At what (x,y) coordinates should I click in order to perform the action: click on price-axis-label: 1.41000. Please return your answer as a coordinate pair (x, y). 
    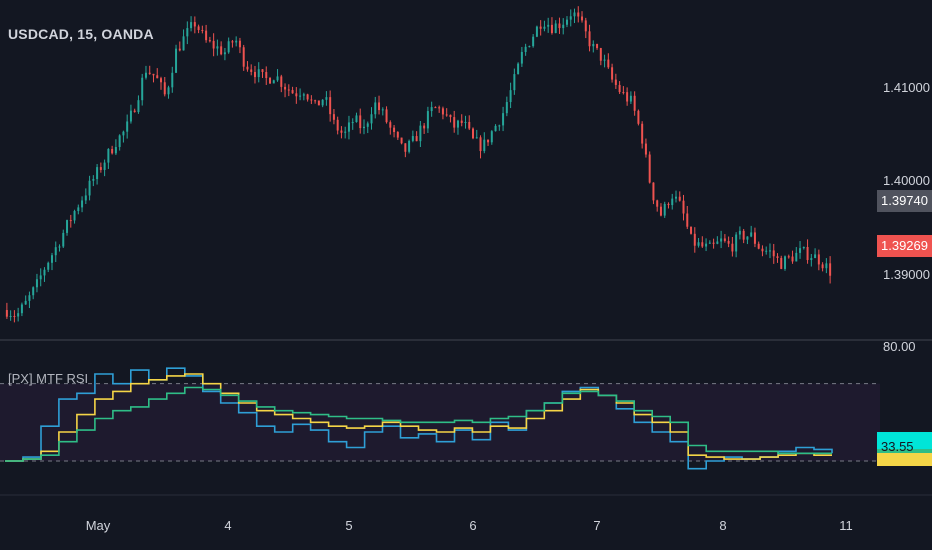
    Looking at the image, I should click on (906, 87).